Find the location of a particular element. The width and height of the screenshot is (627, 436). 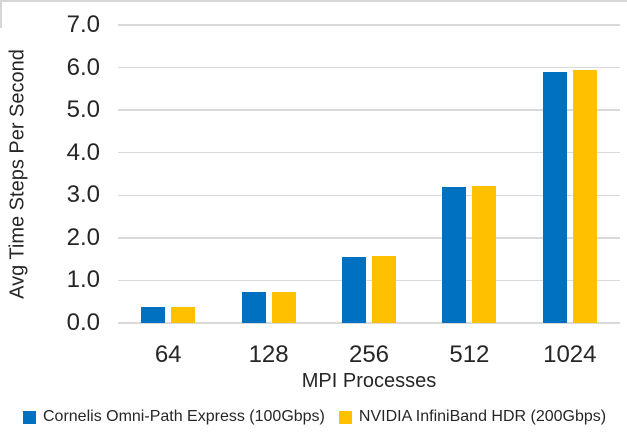

y-axis-tick-label: 1.0 is located at coordinates (83, 280).